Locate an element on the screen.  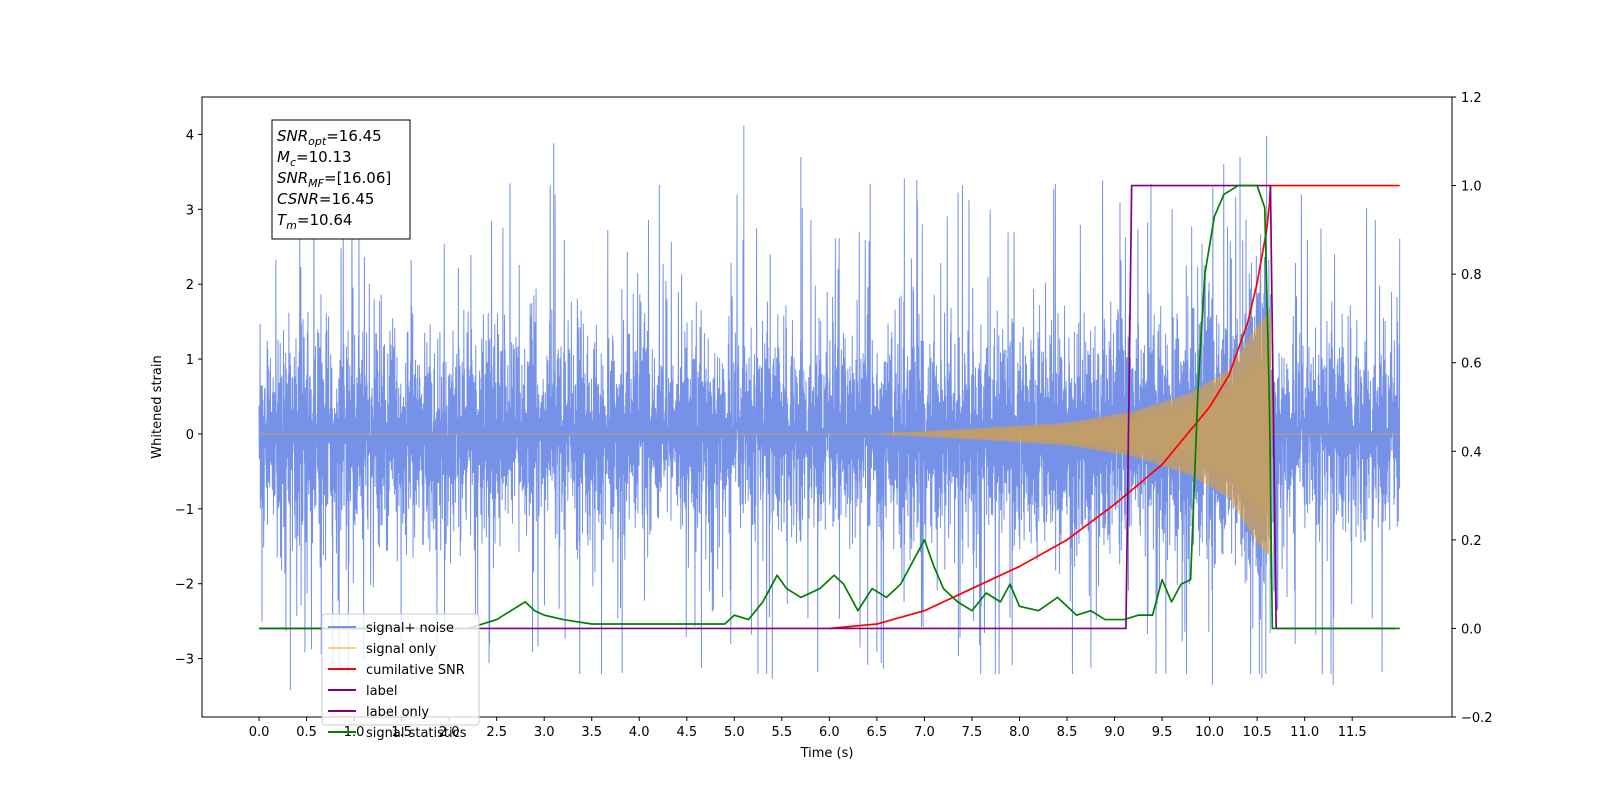
legend-label: signal only is located at coordinates (401, 649).